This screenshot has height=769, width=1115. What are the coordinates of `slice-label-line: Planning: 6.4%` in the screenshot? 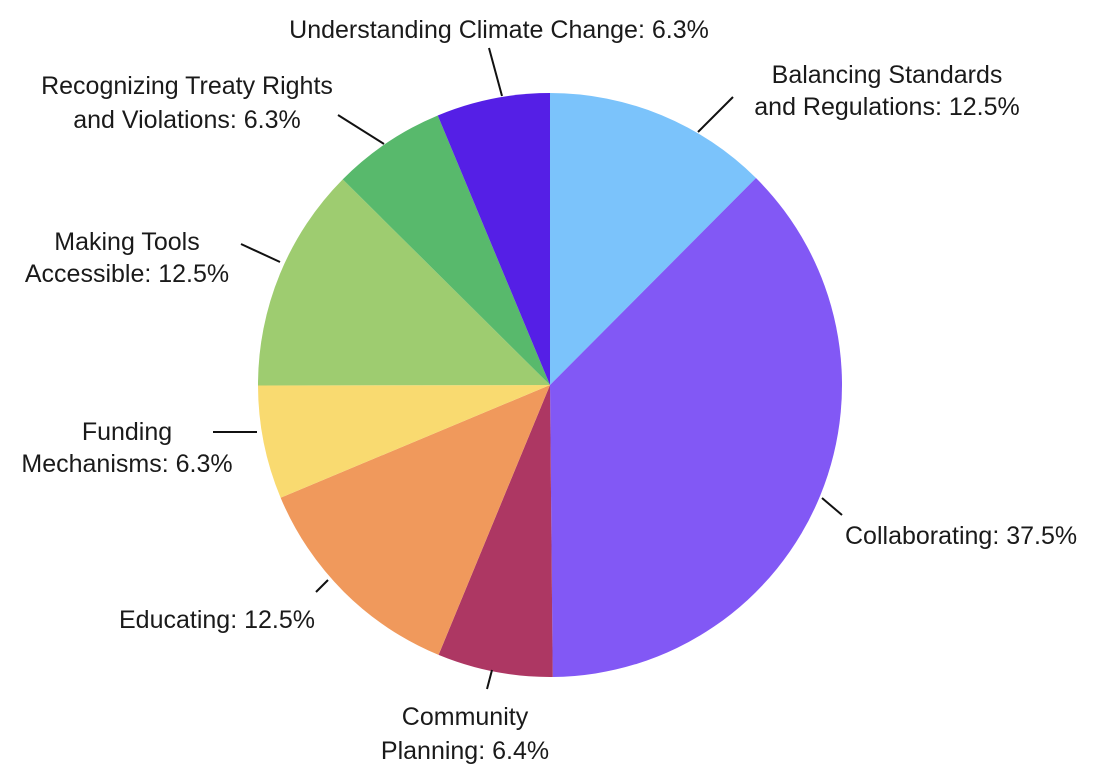 It's located at (465, 751).